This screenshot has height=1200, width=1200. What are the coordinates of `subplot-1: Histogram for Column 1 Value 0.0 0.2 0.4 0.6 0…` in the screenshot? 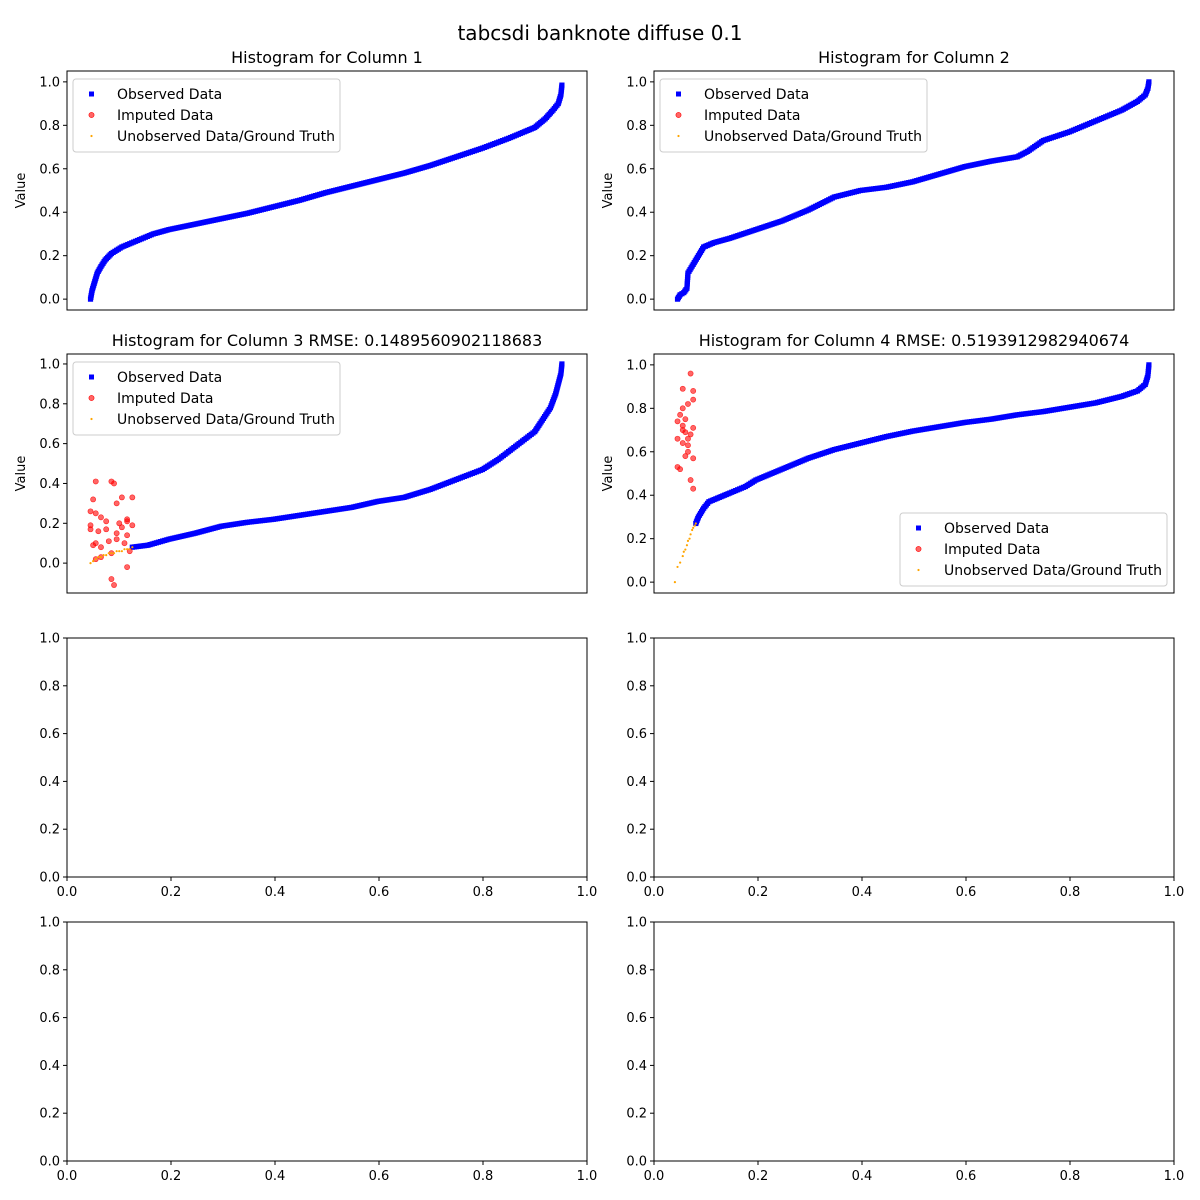 It's located at (301, 179).